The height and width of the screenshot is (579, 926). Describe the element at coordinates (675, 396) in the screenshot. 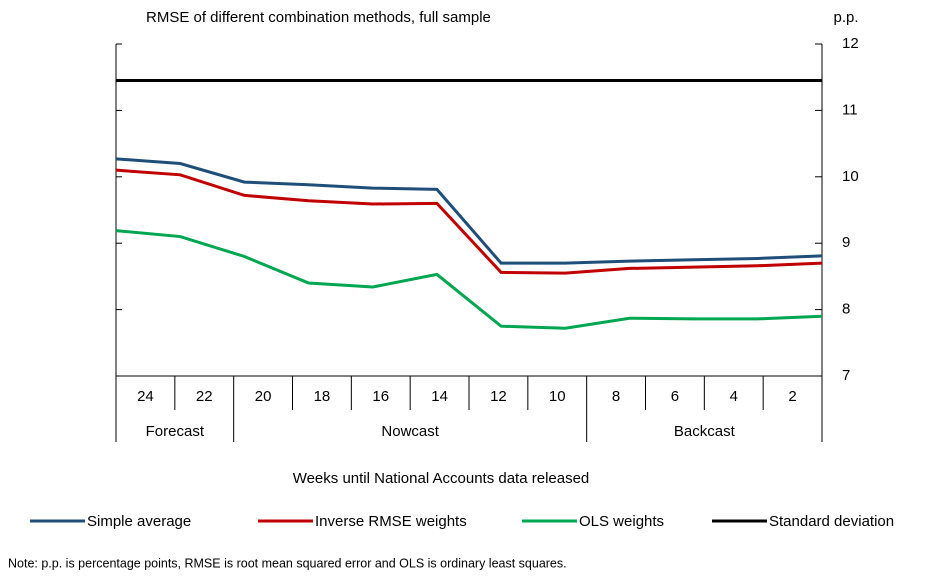

I see `x-tick-label: 6` at that location.